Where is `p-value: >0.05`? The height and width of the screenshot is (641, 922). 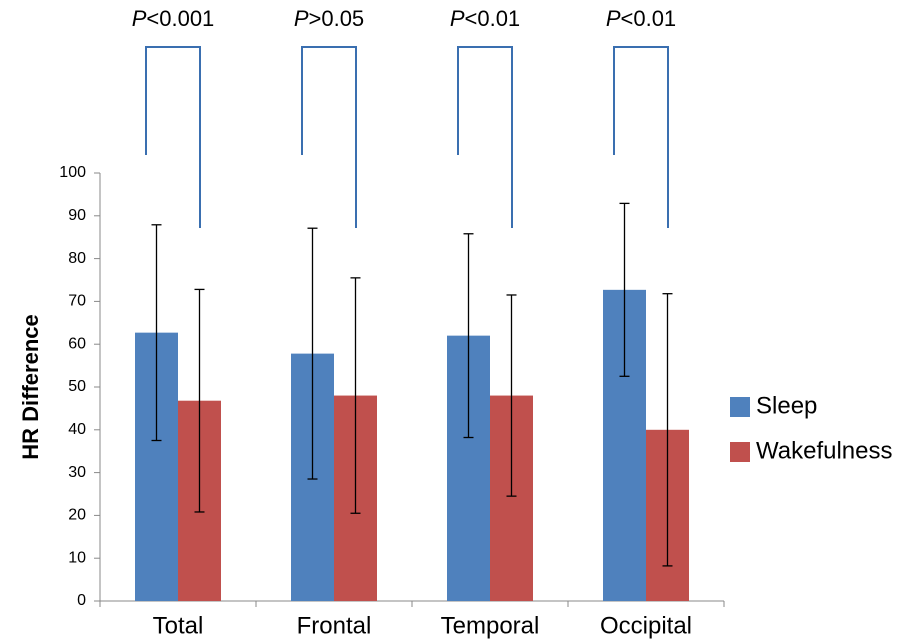
p-value: >0.05 is located at coordinates (337, 18).